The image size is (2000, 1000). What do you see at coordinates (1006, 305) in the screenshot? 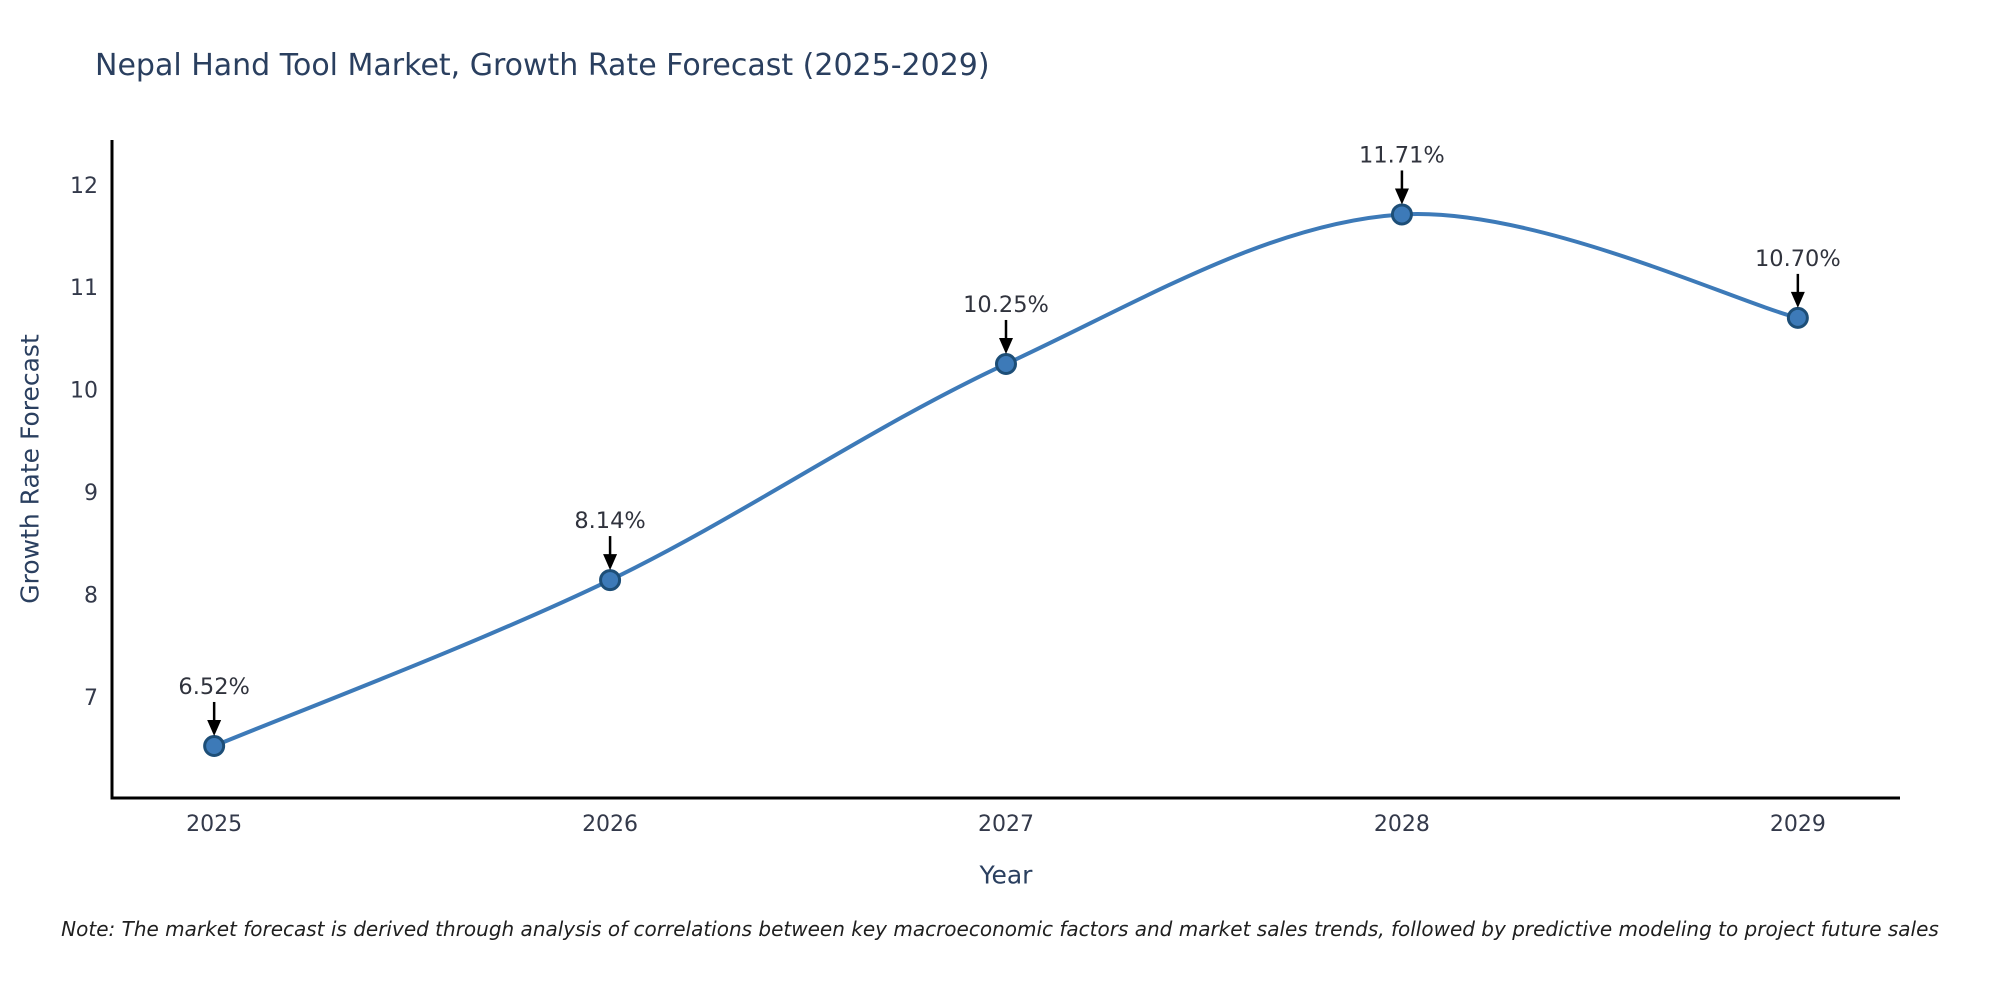
I see `point-annotation: 10.25%` at bounding box center [1006, 305].